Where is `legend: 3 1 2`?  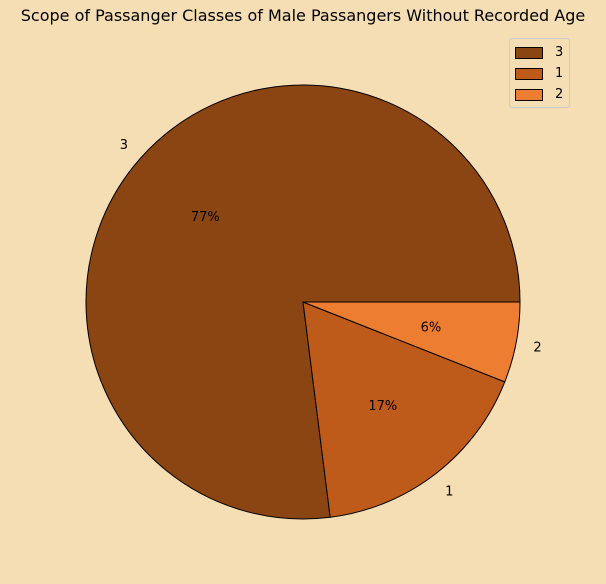
legend: 3 1 2 is located at coordinates (540, 73).